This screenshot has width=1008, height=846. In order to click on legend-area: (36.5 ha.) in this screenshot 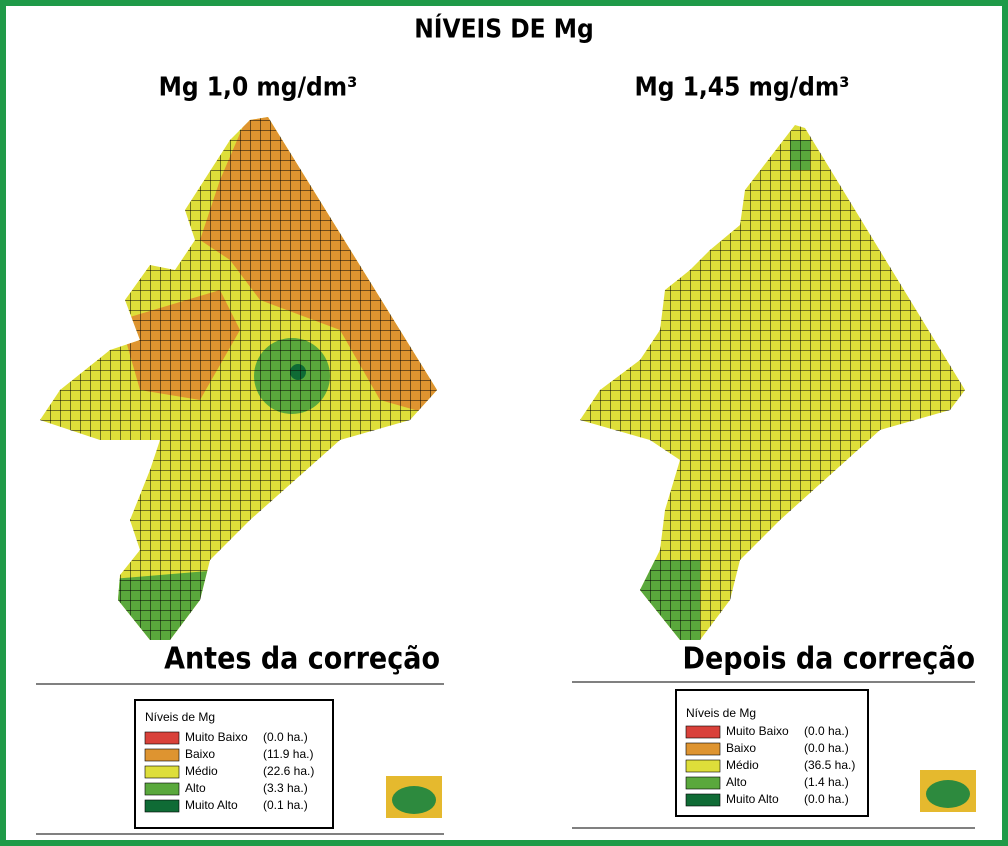, I will do `click(829, 765)`.